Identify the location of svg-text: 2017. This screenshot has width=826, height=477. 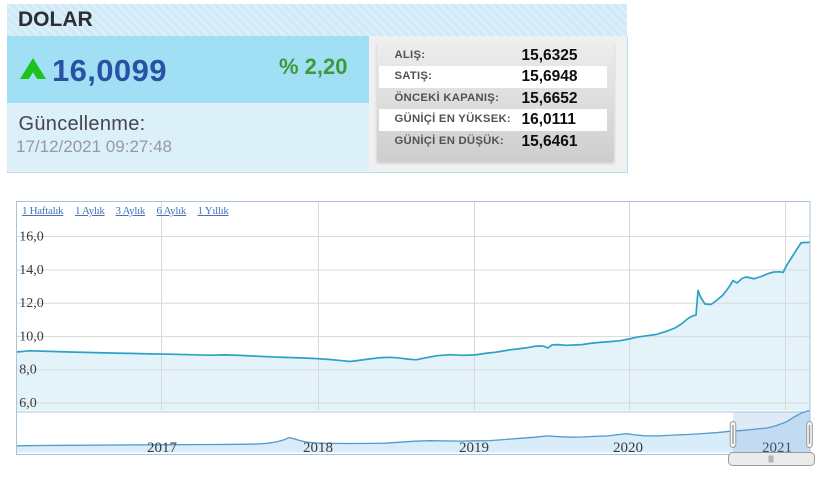
(162, 448).